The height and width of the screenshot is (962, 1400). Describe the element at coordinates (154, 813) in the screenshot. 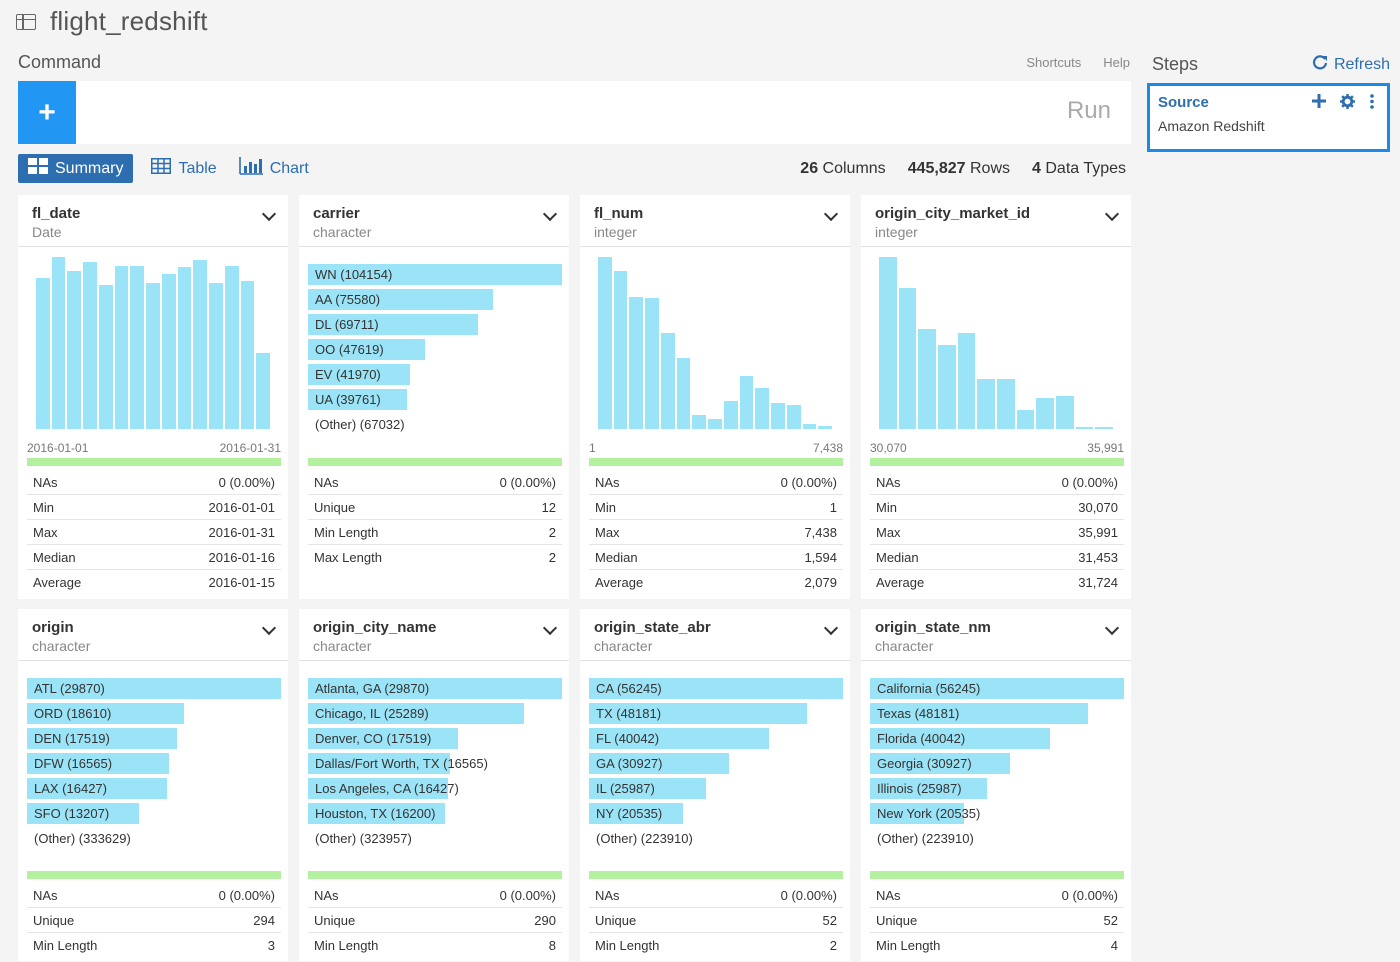

I see `category-row: SFO (13207)` at that location.